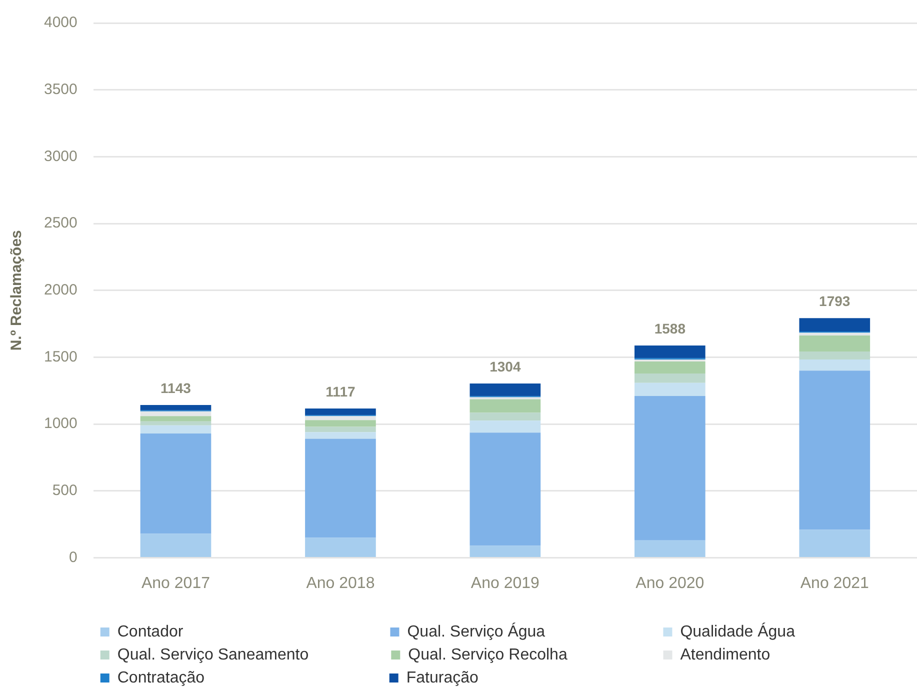  Describe the element at coordinates (65, 491) in the screenshot. I see `y-tick-label: 500` at that location.